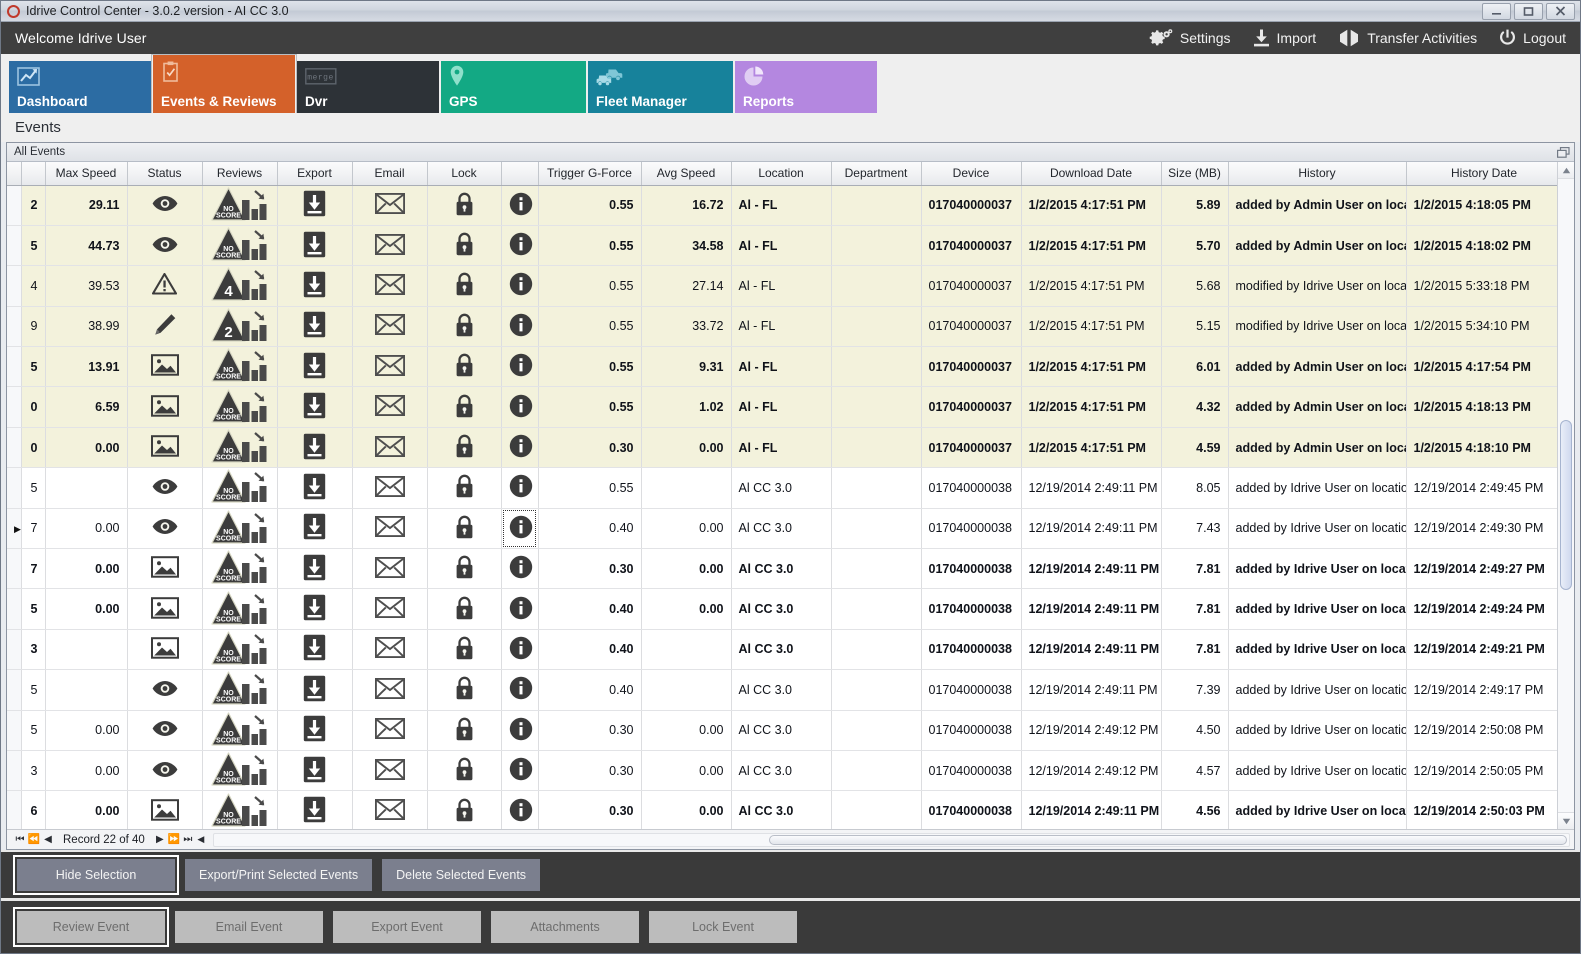 The image size is (1581, 954). What do you see at coordinates (20, 839) in the screenshot?
I see `first-record-button: ⏮` at bounding box center [20, 839].